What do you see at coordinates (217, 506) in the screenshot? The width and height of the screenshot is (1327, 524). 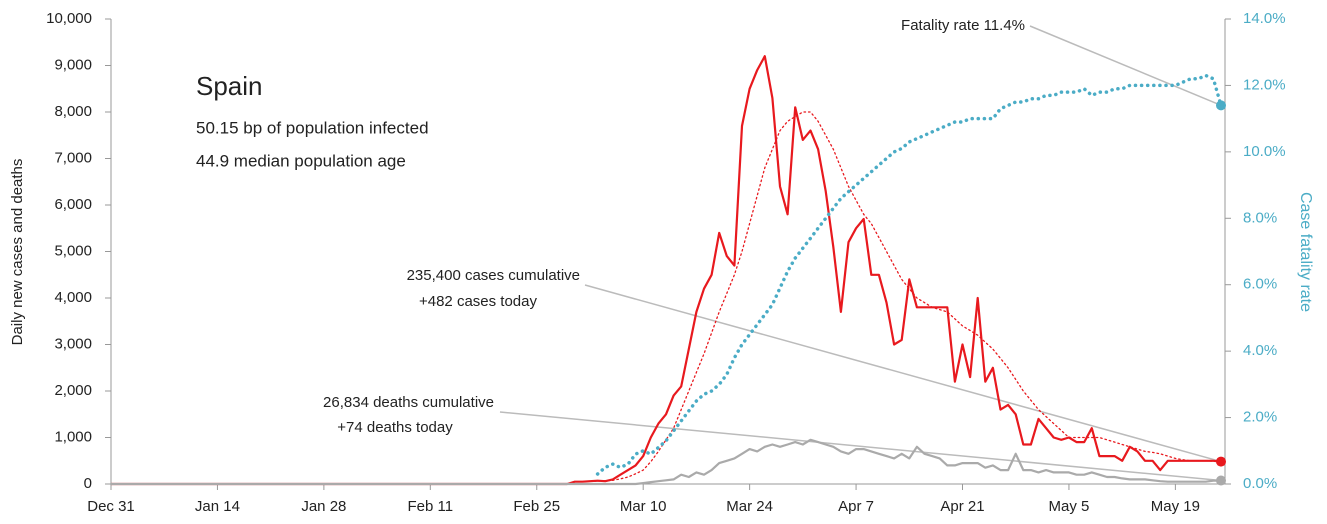 I see `x-tick-label: Jan 14` at bounding box center [217, 506].